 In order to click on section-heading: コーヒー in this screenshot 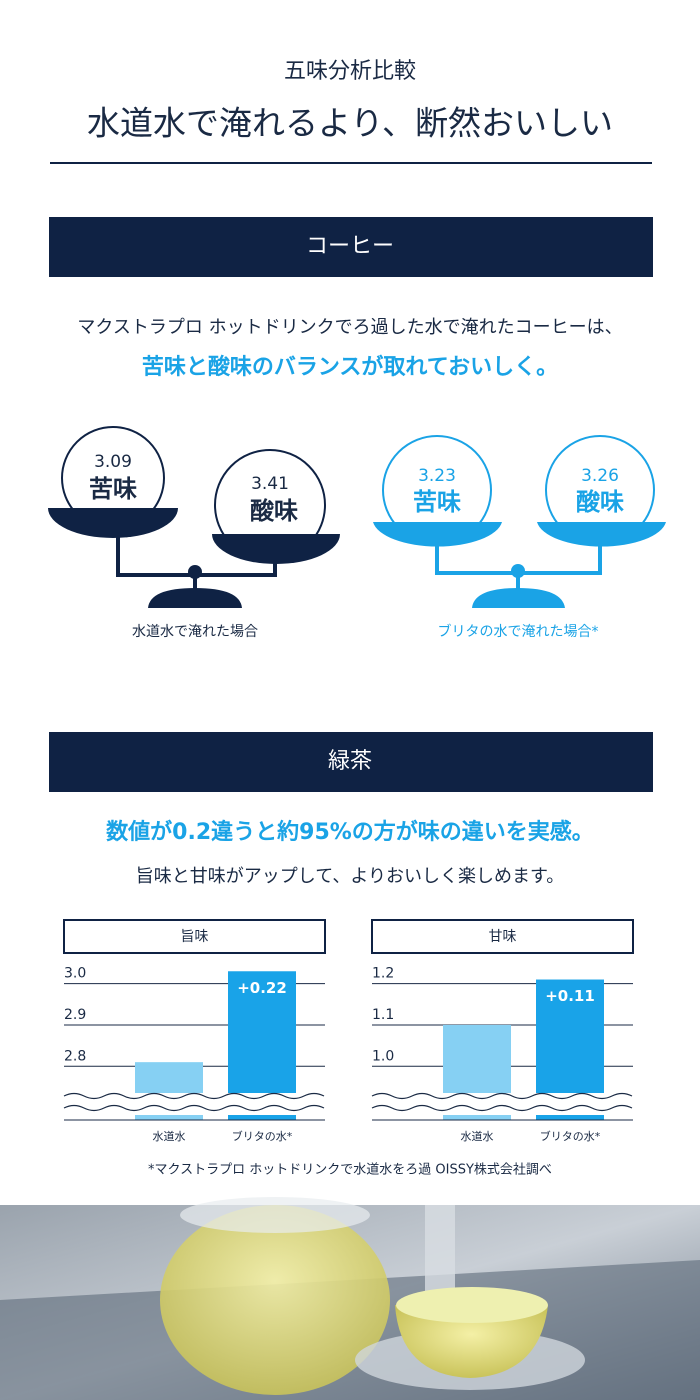, I will do `click(350, 246)`.